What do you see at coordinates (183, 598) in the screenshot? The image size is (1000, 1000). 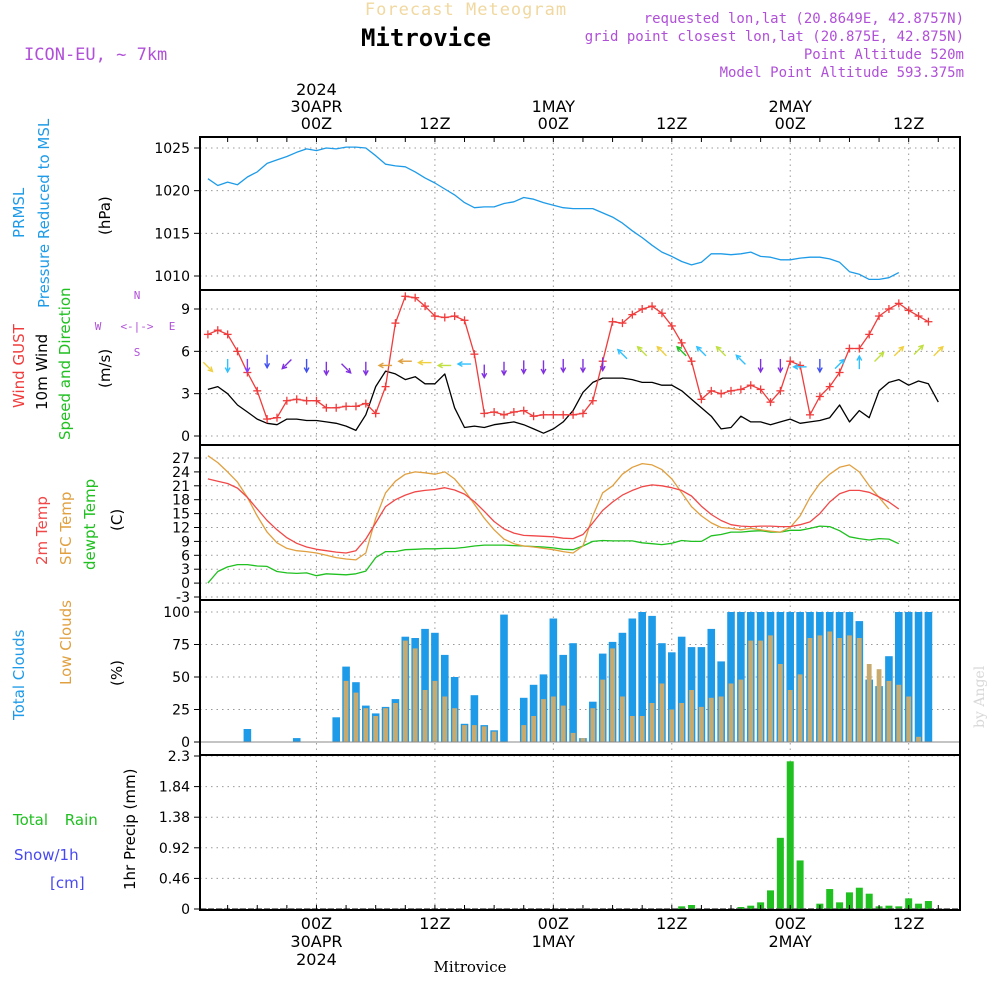 I see `y-tick-label: -3` at bounding box center [183, 598].